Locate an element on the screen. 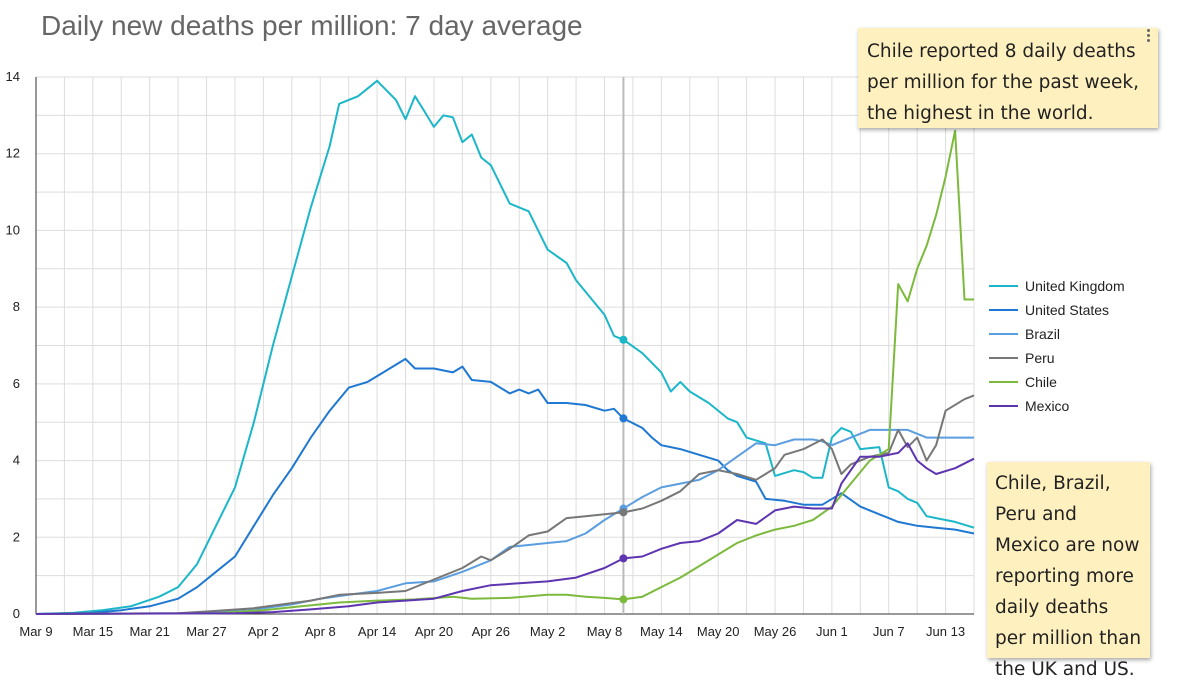  legend-item-label: Brazil is located at coordinates (1042, 334).